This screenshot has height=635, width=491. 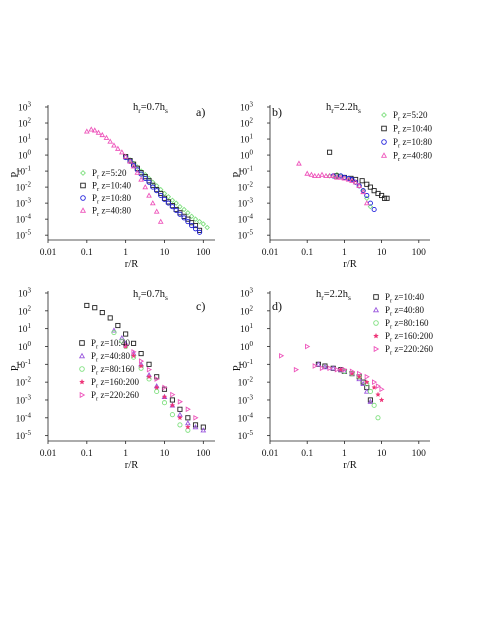 I want to click on y-tick-exponent: 1, so click(x=30, y=137).